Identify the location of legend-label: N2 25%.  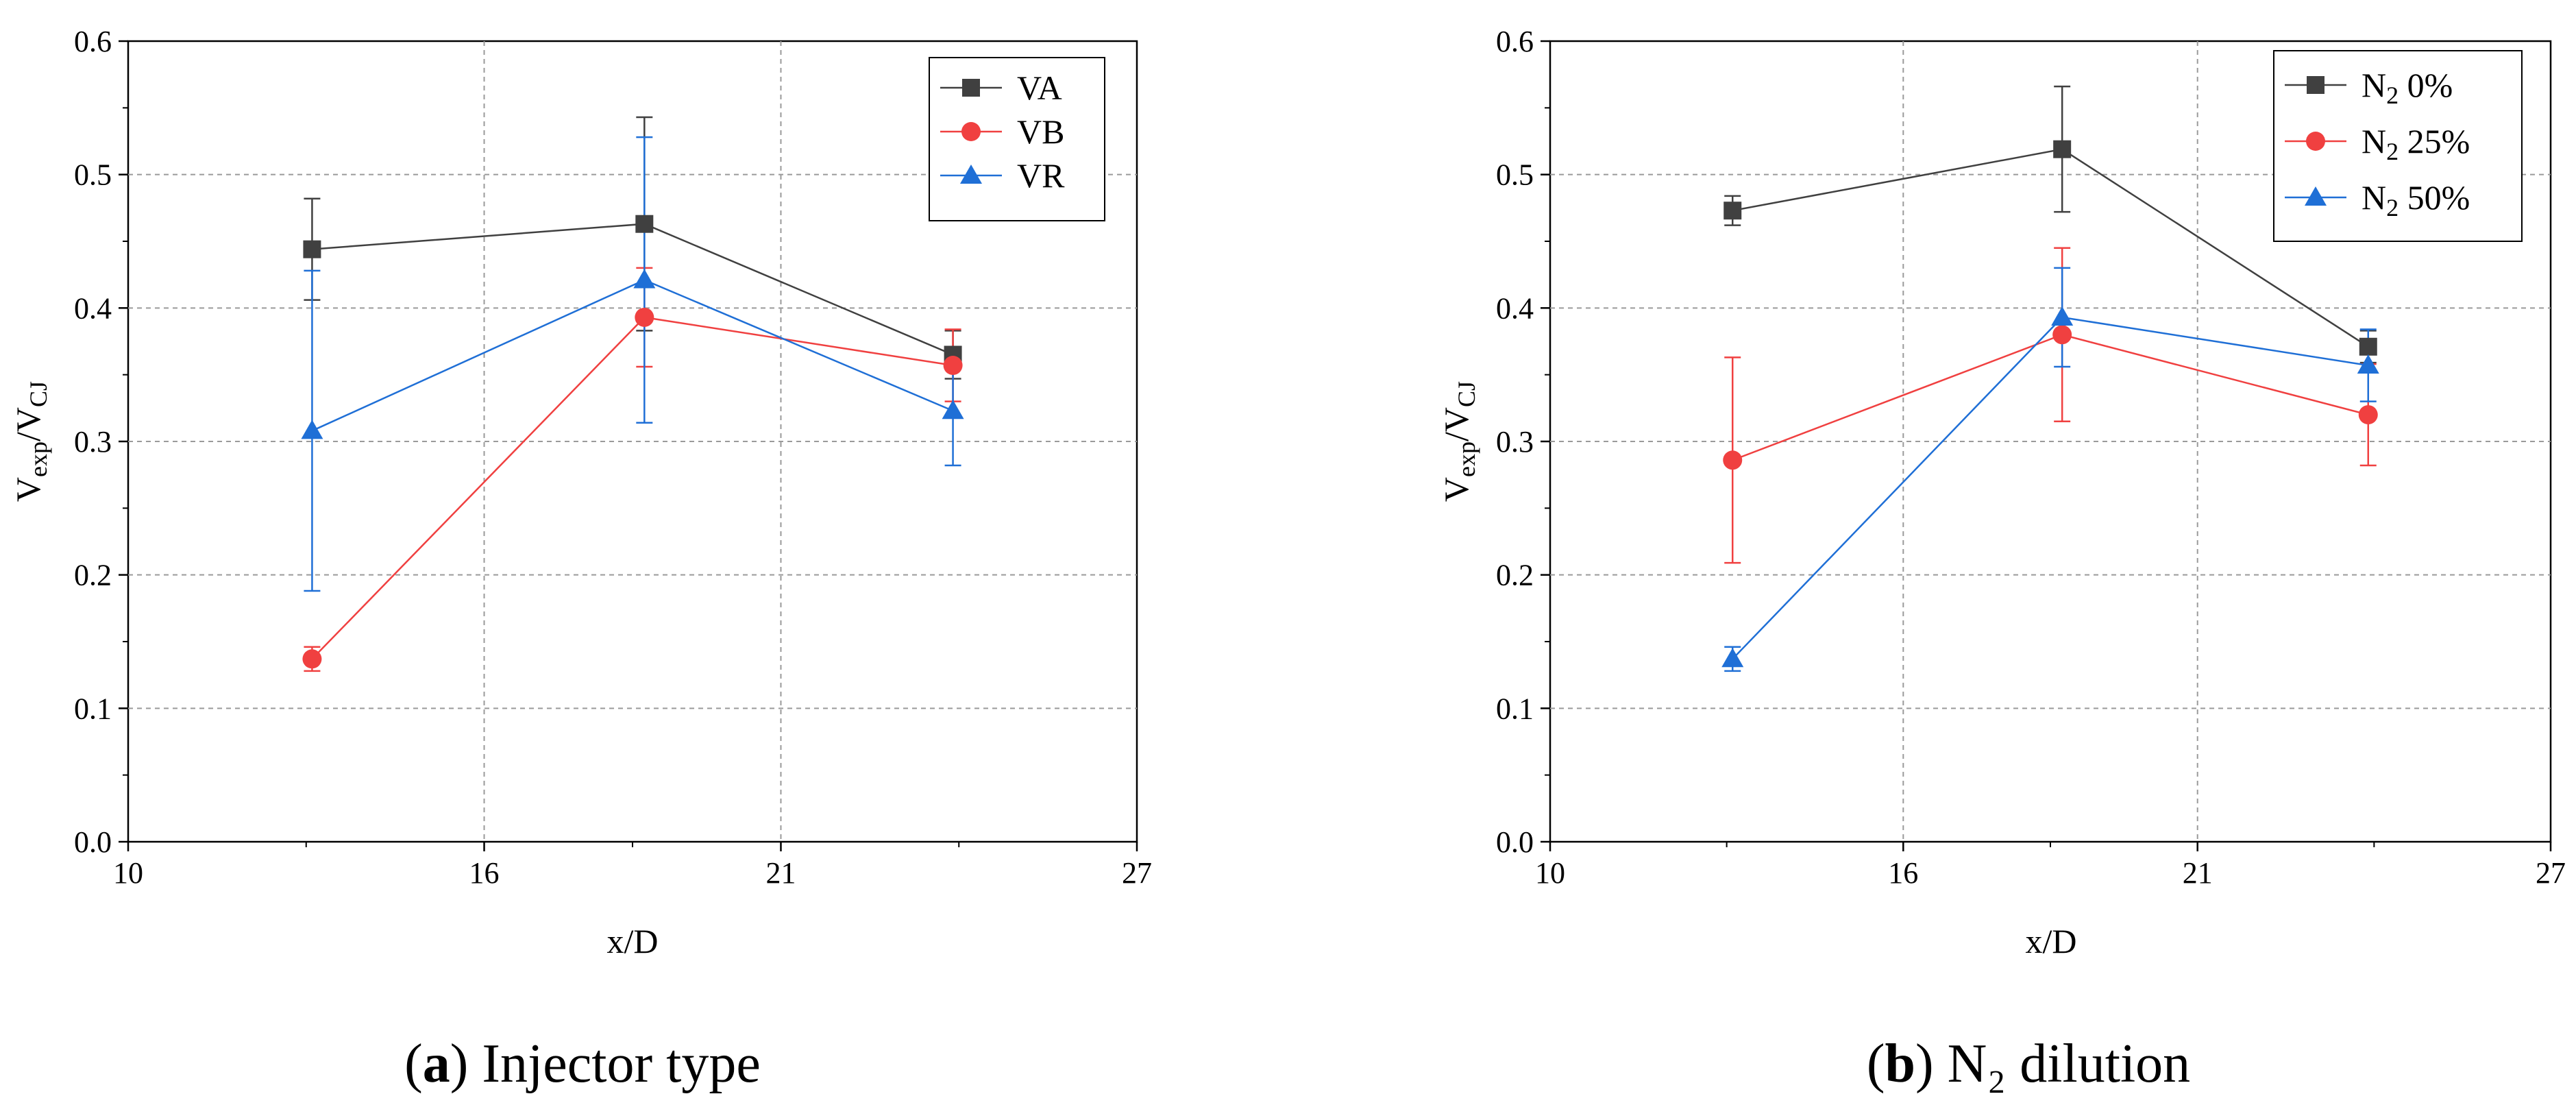
(2416, 144).